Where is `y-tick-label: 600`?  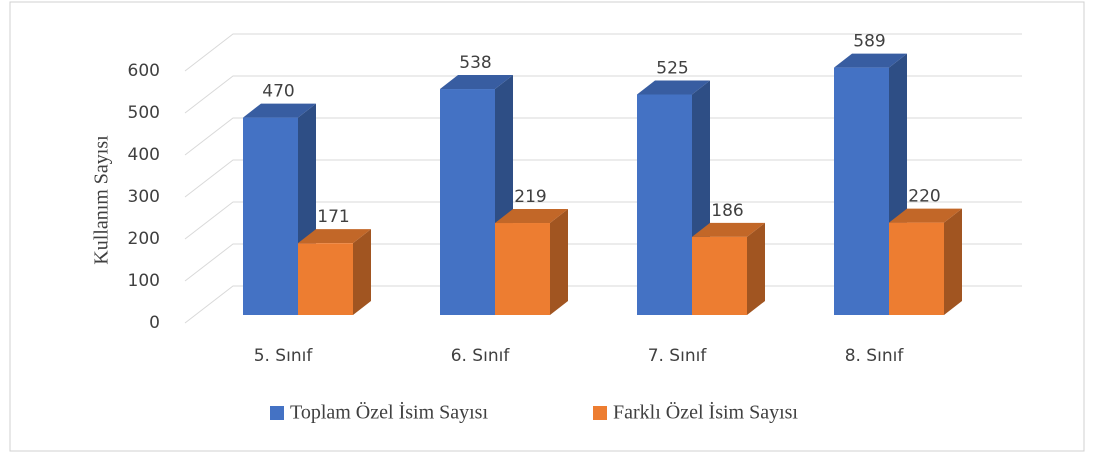
y-tick-label: 600 is located at coordinates (144, 71).